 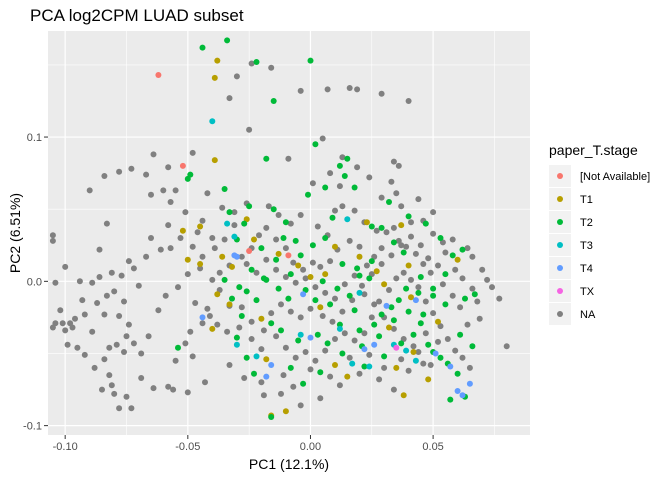 I want to click on legend-label: TX, so click(x=587, y=292).